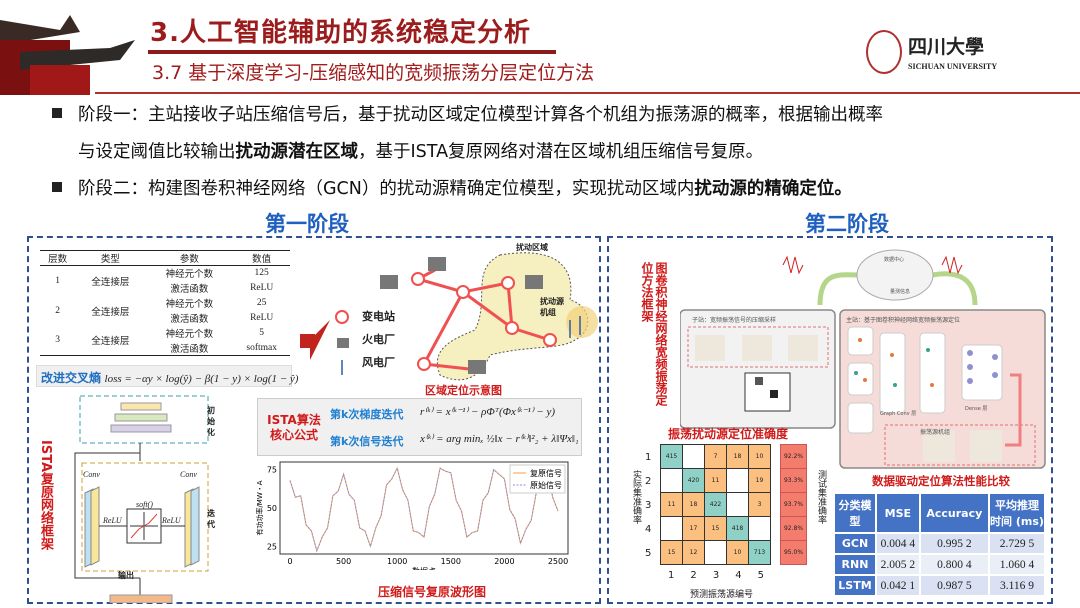  I want to click on col-header: MSE, so click(898, 513).